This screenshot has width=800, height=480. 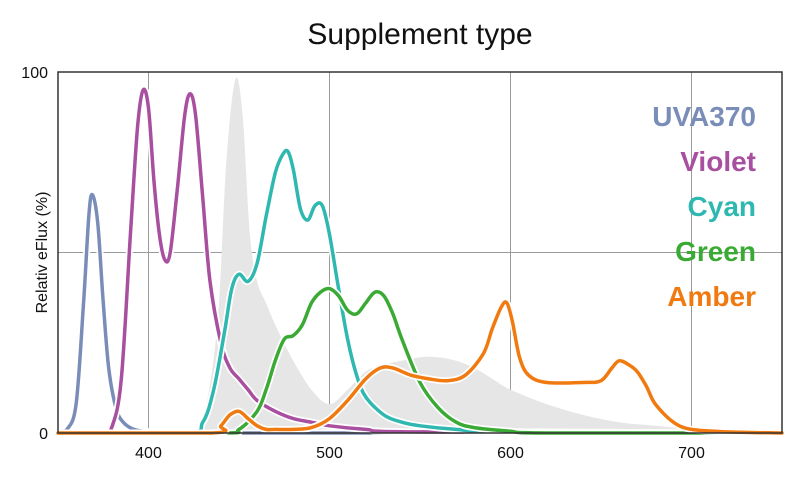 What do you see at coordinates (43, 434) in the screenshot?
I see `y-tick-label: 0` at bounding box center [43, 434].